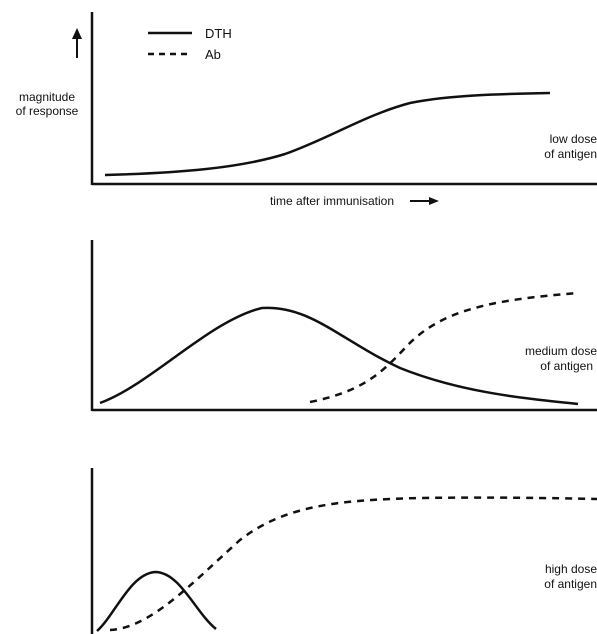  Describe the element at coordinates (213, 54) in the screenshot. I see `legend-ab-label: Ab` at that location.